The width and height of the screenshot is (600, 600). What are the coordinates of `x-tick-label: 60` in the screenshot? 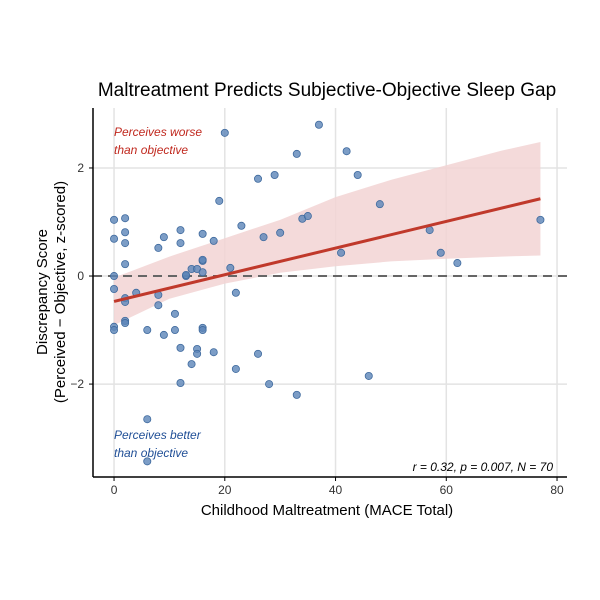 It's located at (447, 490).